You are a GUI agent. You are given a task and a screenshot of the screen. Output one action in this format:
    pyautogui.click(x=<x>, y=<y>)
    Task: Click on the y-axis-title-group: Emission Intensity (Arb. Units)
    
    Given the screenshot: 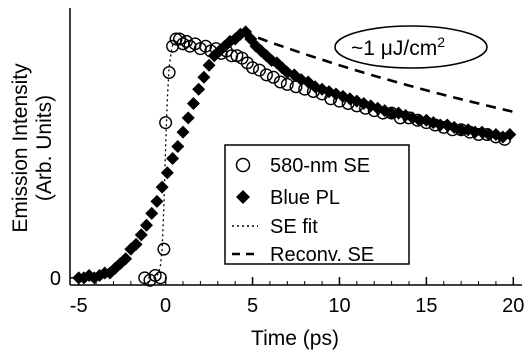 What is the action you would take?
    pyautogui.click(x=32, y=148)
    